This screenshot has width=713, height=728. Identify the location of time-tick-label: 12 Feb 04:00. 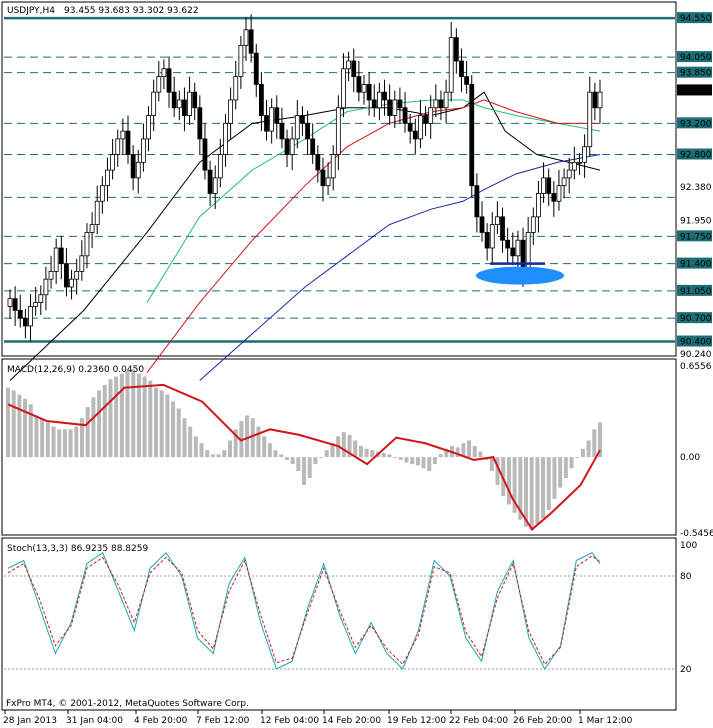
(289, 721).